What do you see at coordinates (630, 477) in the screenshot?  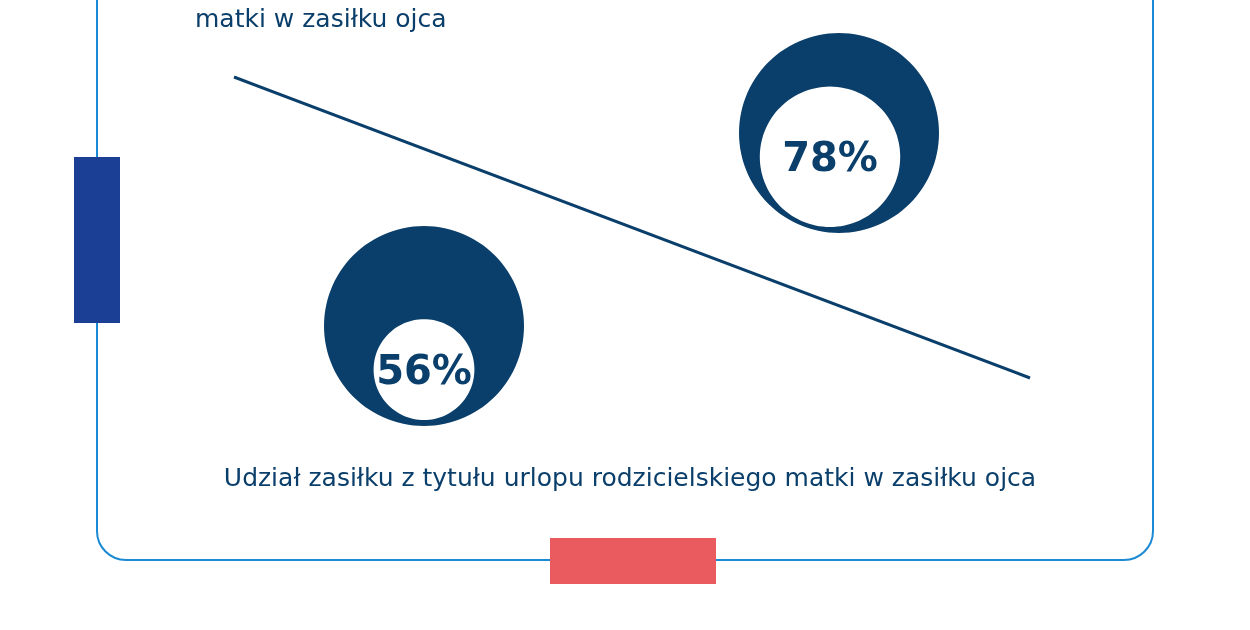 I see `text: Udział zasiłku z tytułu urlopu rodzicielskiego matki w zasiłku ojca` at bounding box center [630, 477].